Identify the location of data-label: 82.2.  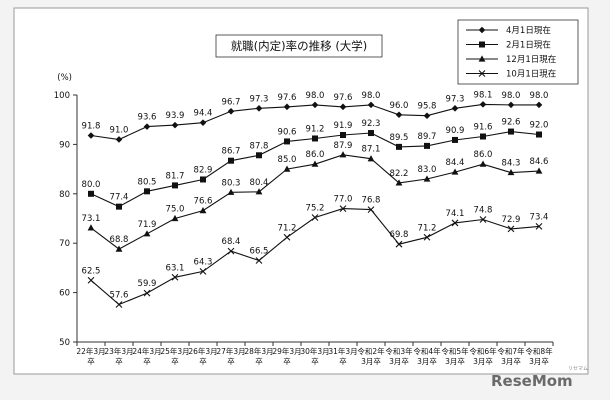
(399, 174).